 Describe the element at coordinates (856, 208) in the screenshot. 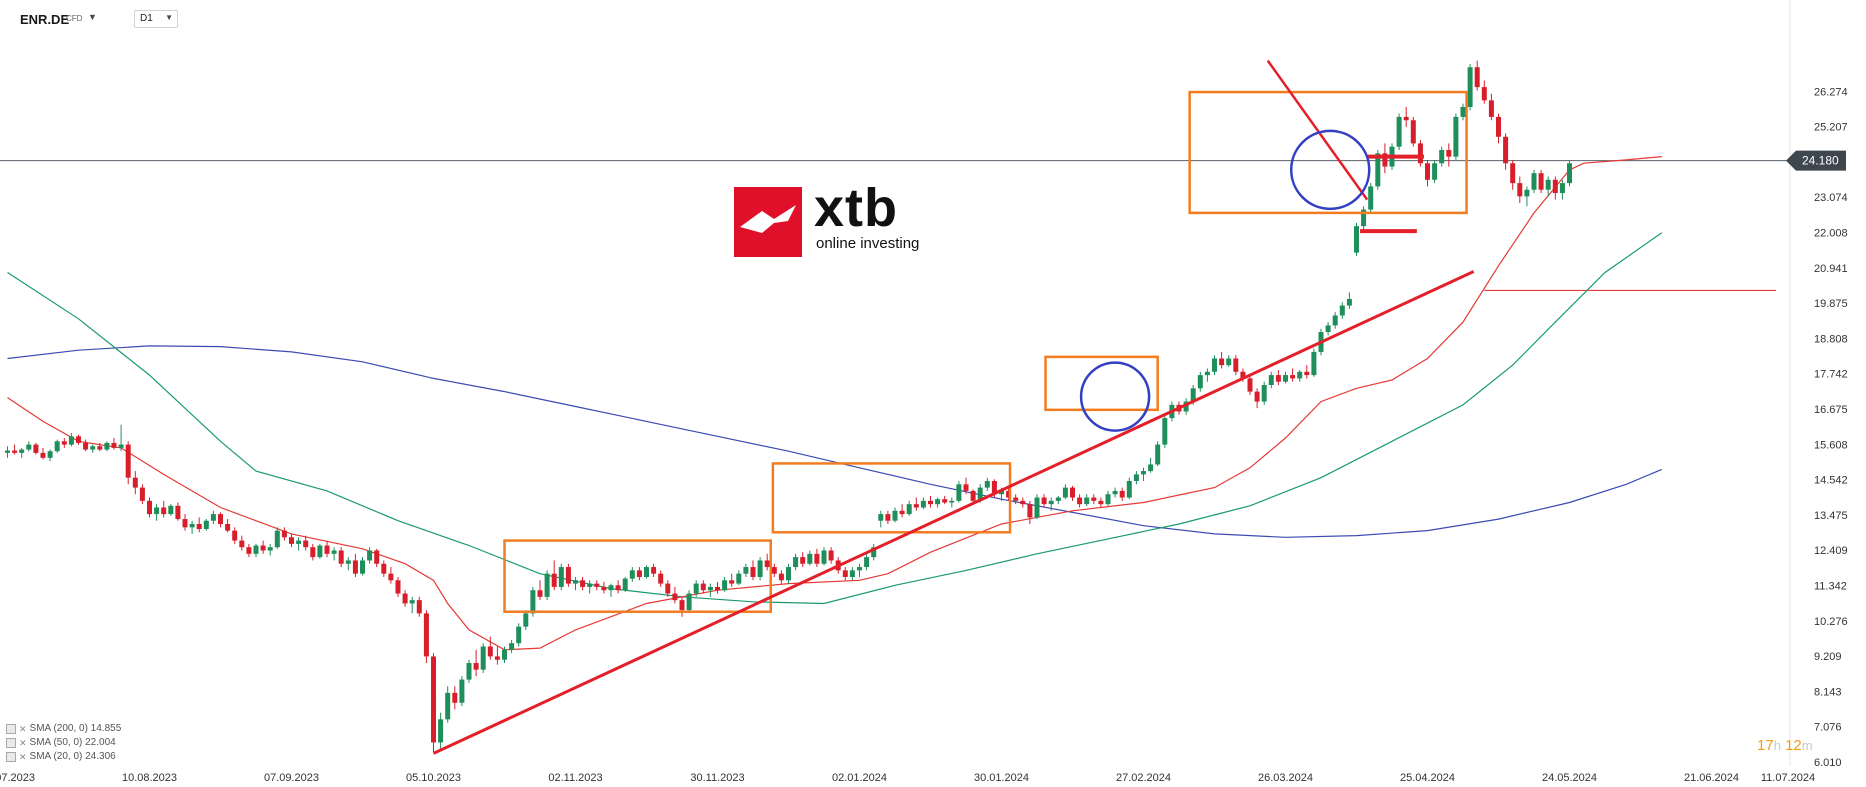

I see `logo-brand: xtb` at that location.